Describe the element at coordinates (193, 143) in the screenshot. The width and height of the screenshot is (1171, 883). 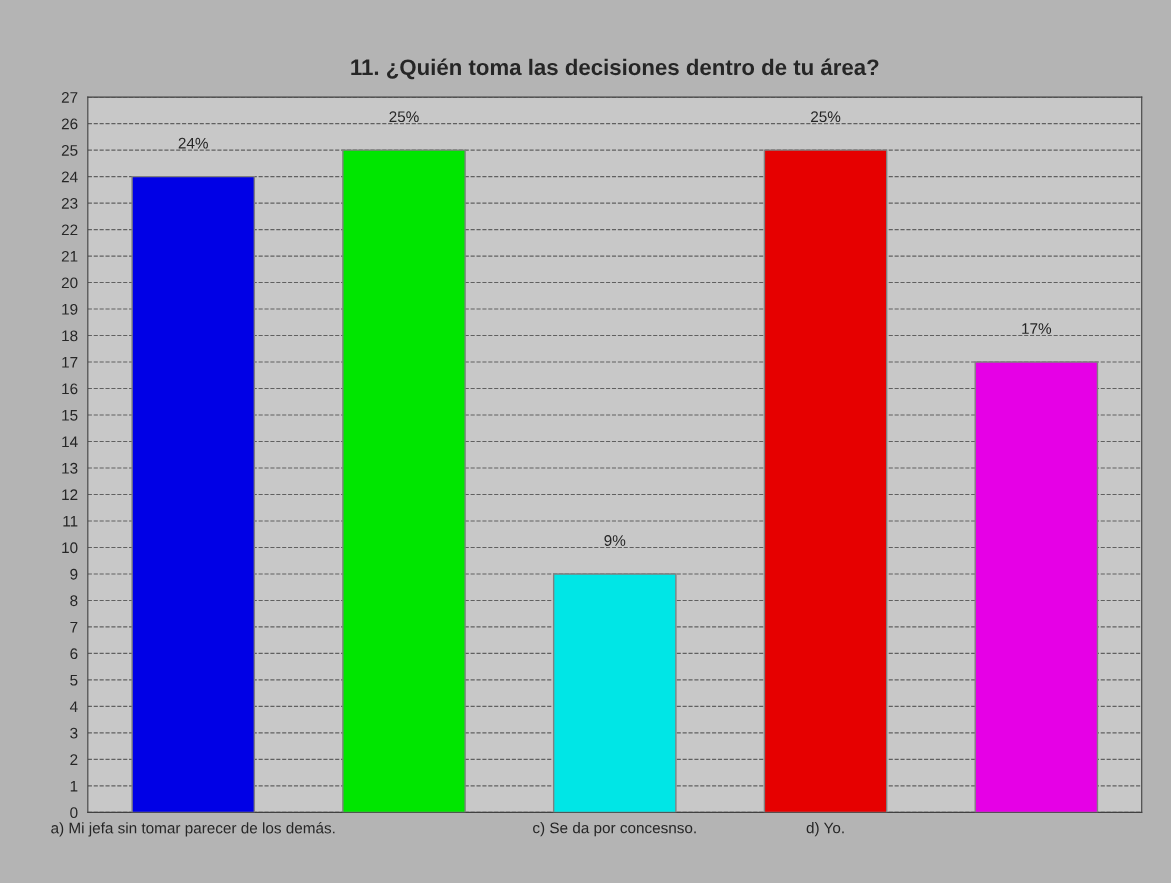
I see `data-label: 24%` at that location.